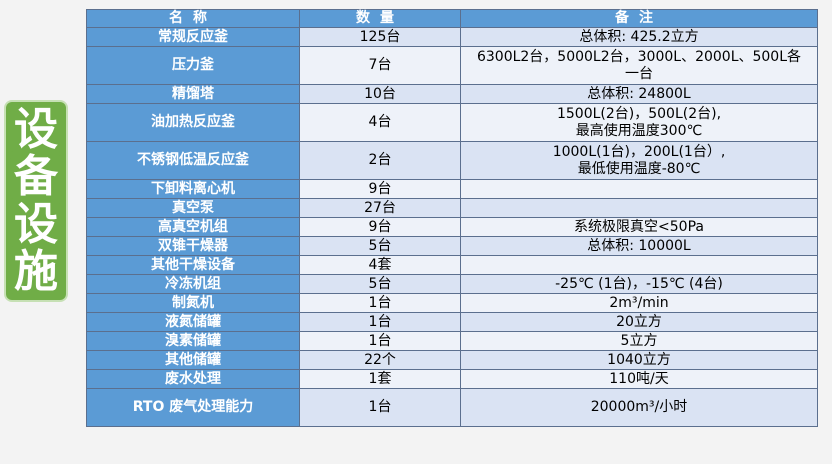 This screenshot has height=464, width=832. What do you see at coordinates (193, 407) in the screenshot?
I see `equipment-name: RTO 废气处理能力` at bounding box center [193, 407].